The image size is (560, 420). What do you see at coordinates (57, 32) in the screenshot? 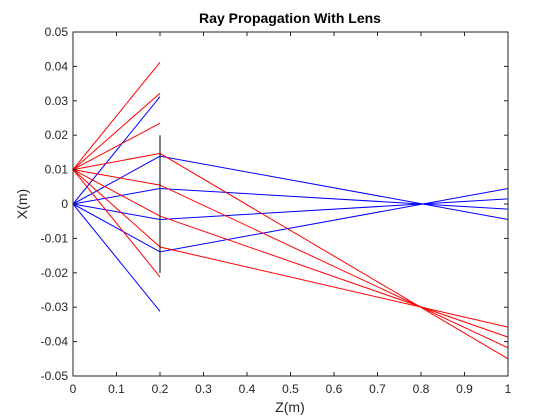
I see `y-tick-label: 0.05` at bounding box center [57, 32].